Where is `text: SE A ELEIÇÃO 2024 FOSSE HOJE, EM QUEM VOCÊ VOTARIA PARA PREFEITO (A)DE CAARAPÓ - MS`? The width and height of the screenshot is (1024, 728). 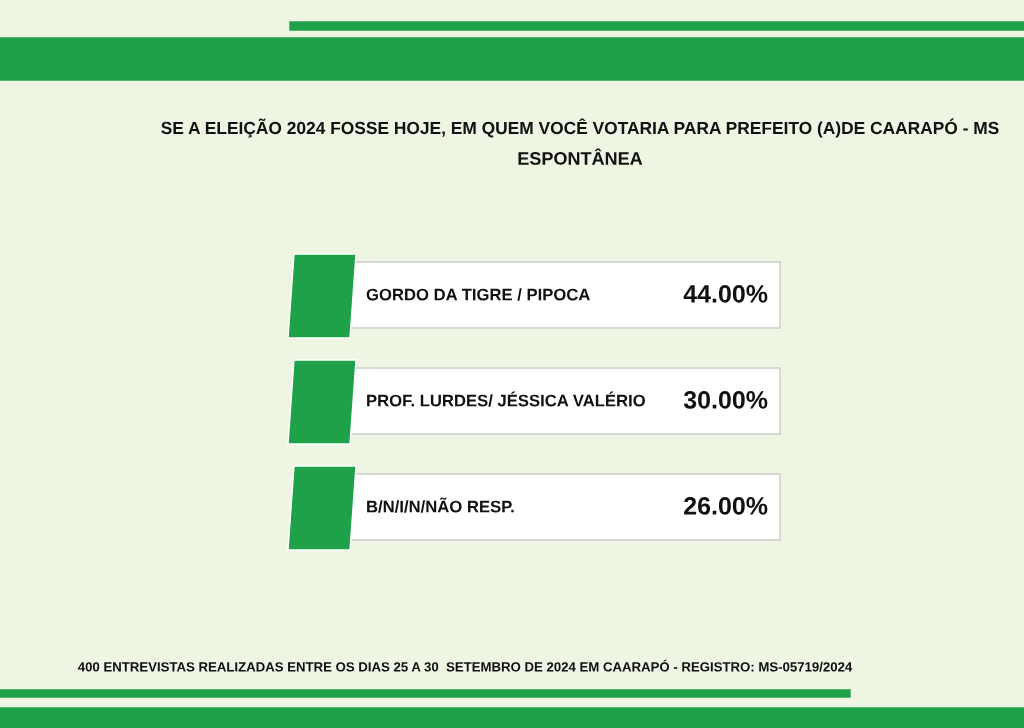 text: SE A ELEIÇÃO 2024 FOSSE HOJE, EM QUEM VOCÊ VOTARIA PARA PREFEITO (A)DE CAARAPÓ - MS is located at coordinates (580, 128).